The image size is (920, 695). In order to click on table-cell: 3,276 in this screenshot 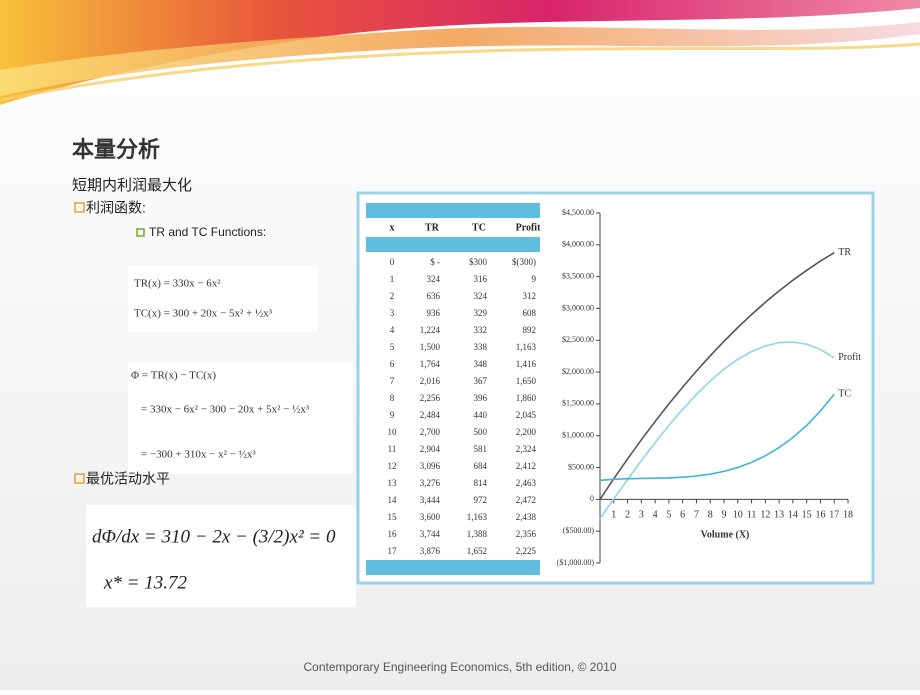, I will do `click(430, 483)`.